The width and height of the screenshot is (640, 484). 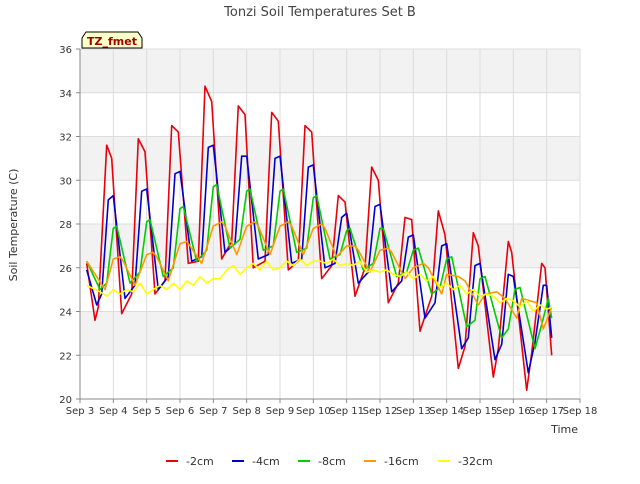 What do you see at coordinates (180, 411) in the screenshot?
I see `x-tick-label: Sep 6` at bounding box center [180, 411].